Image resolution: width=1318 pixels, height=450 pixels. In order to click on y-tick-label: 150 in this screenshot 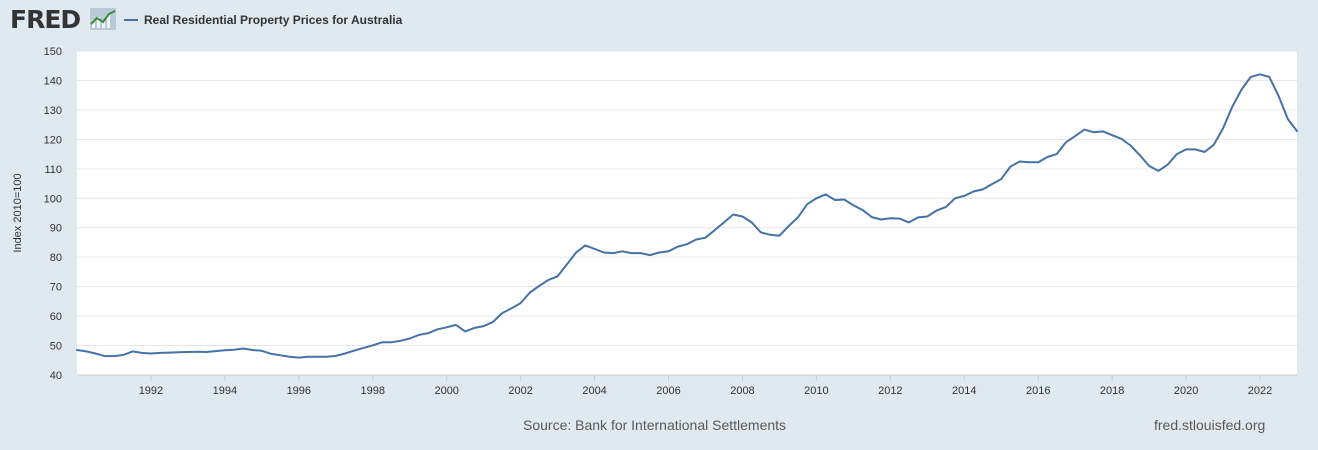, I will do `click(53, 52)`.